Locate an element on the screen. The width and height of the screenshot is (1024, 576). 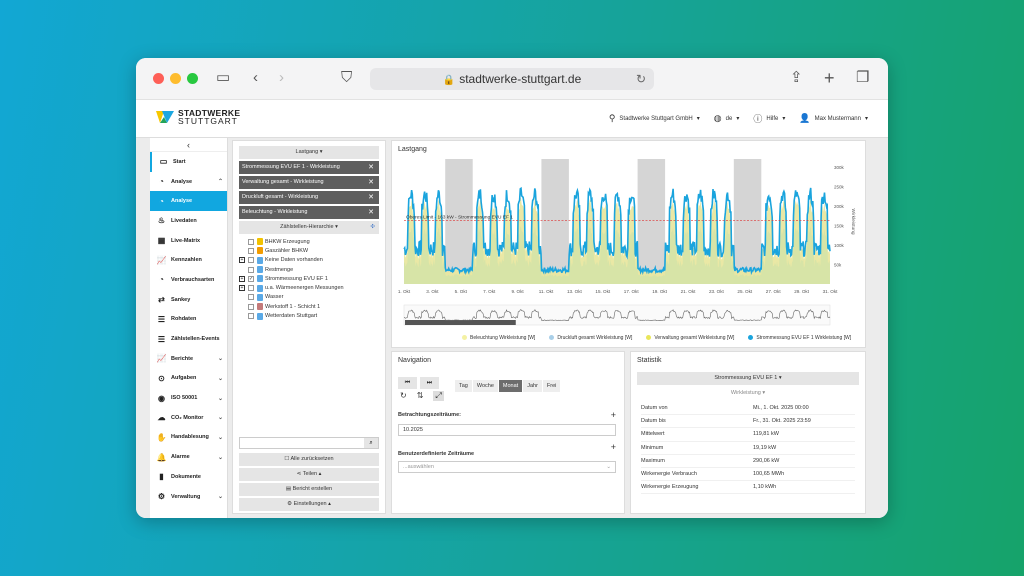
legend-item: Beleuchtung Wirkleistung [W] is located at coordinates (498, 338).